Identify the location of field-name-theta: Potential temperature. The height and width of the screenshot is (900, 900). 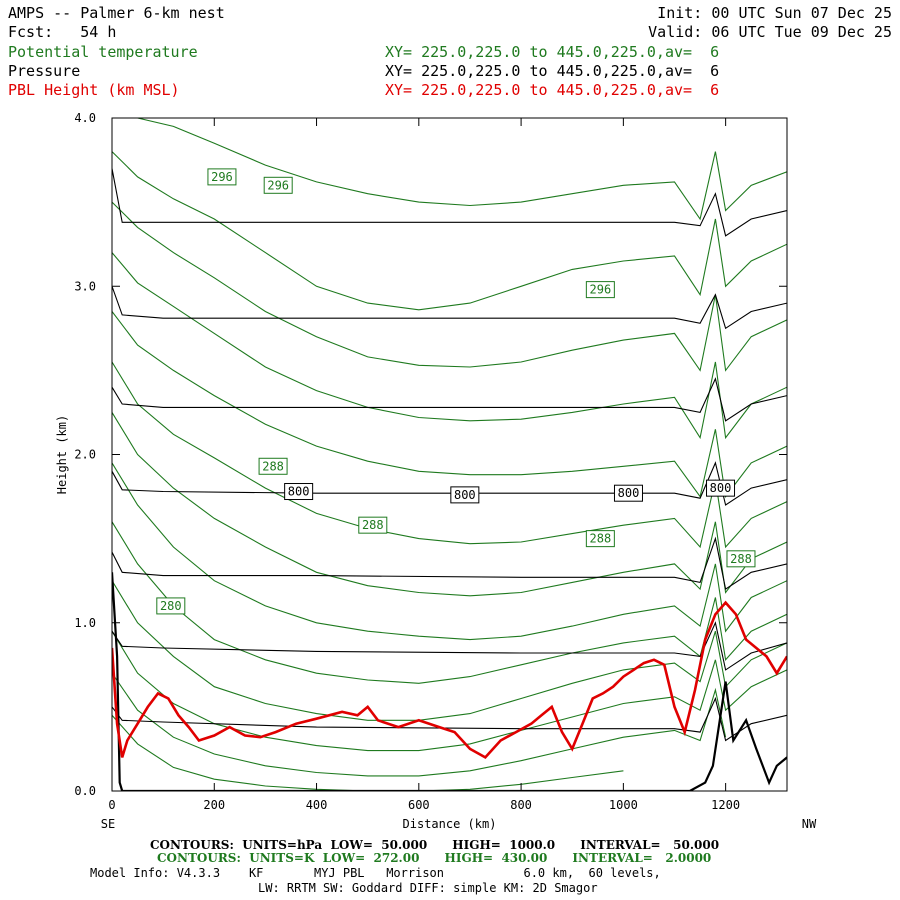
(103, 52).